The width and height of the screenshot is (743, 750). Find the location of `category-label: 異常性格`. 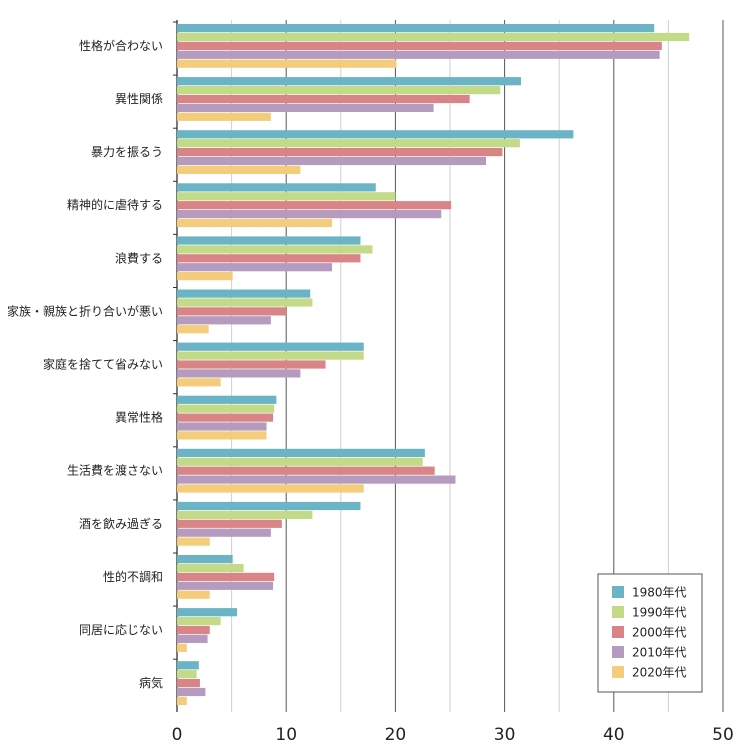

category-label: 異常性格 is located at coordinates (139, 417).